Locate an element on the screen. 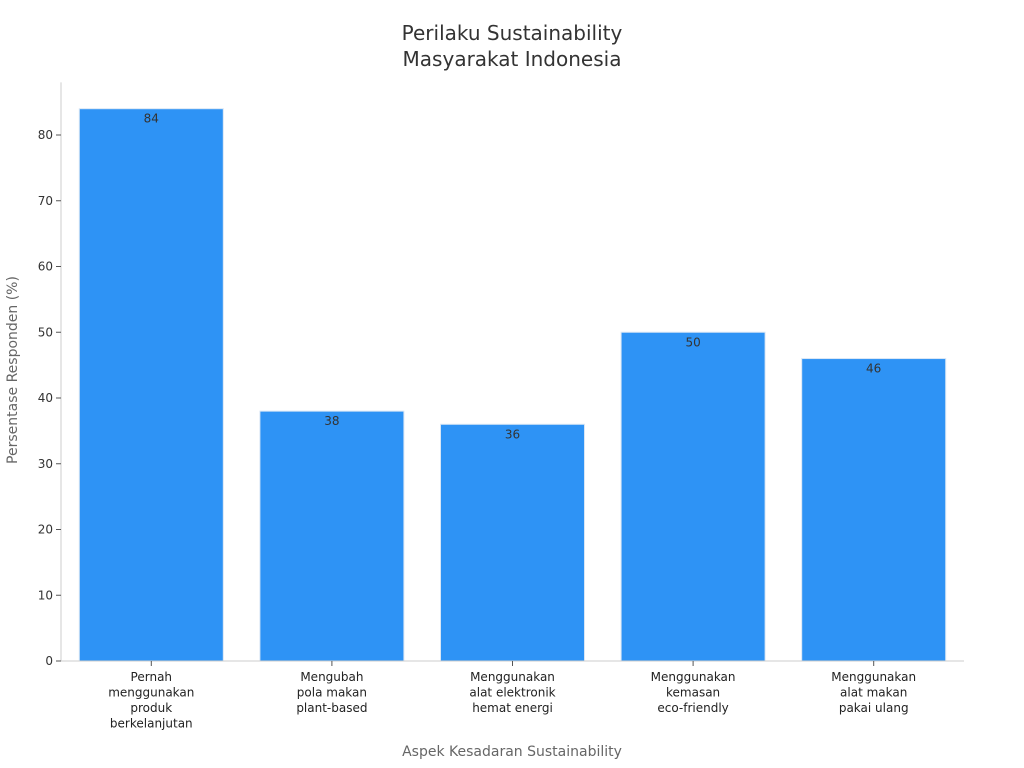 This screenshot has height=768, width=1024. data-label-2: 38 is located at coordinates (331, 421).